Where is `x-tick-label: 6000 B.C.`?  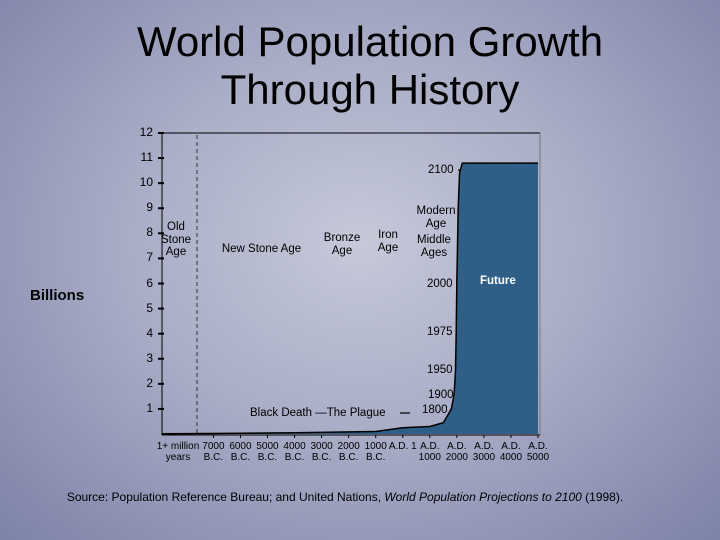 x-tick-label: 6000 B.C. is located at coordinates (240, 452).